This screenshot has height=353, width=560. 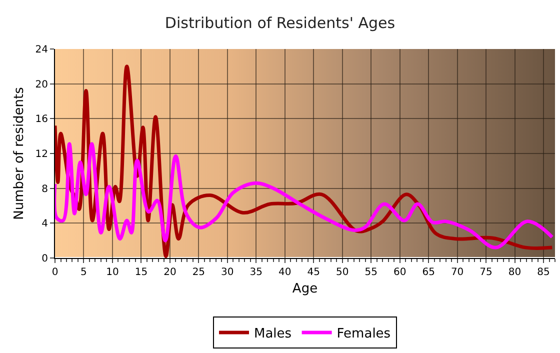 What do you see at coordinates (486, 272) in the screenshot?
I see `x-tick-label: 75` at bounding box center [486, 272].